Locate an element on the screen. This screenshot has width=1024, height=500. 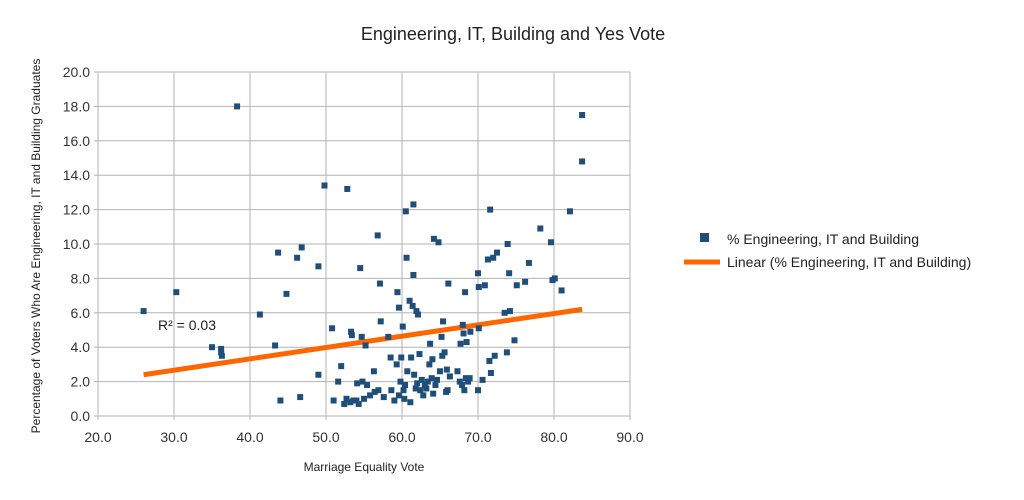
x-tick-label: 50.0 is located at coordinates (325, 437).